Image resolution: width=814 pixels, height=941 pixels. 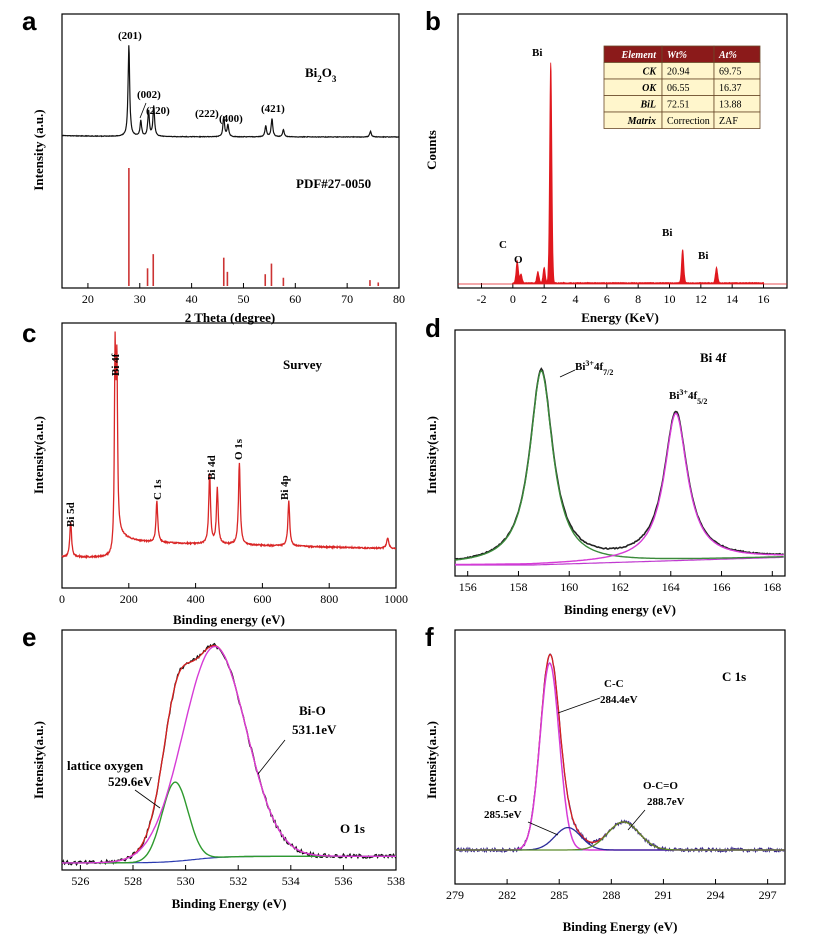 I want to click on x-tick-label: 200, so click(x=129, y=599).